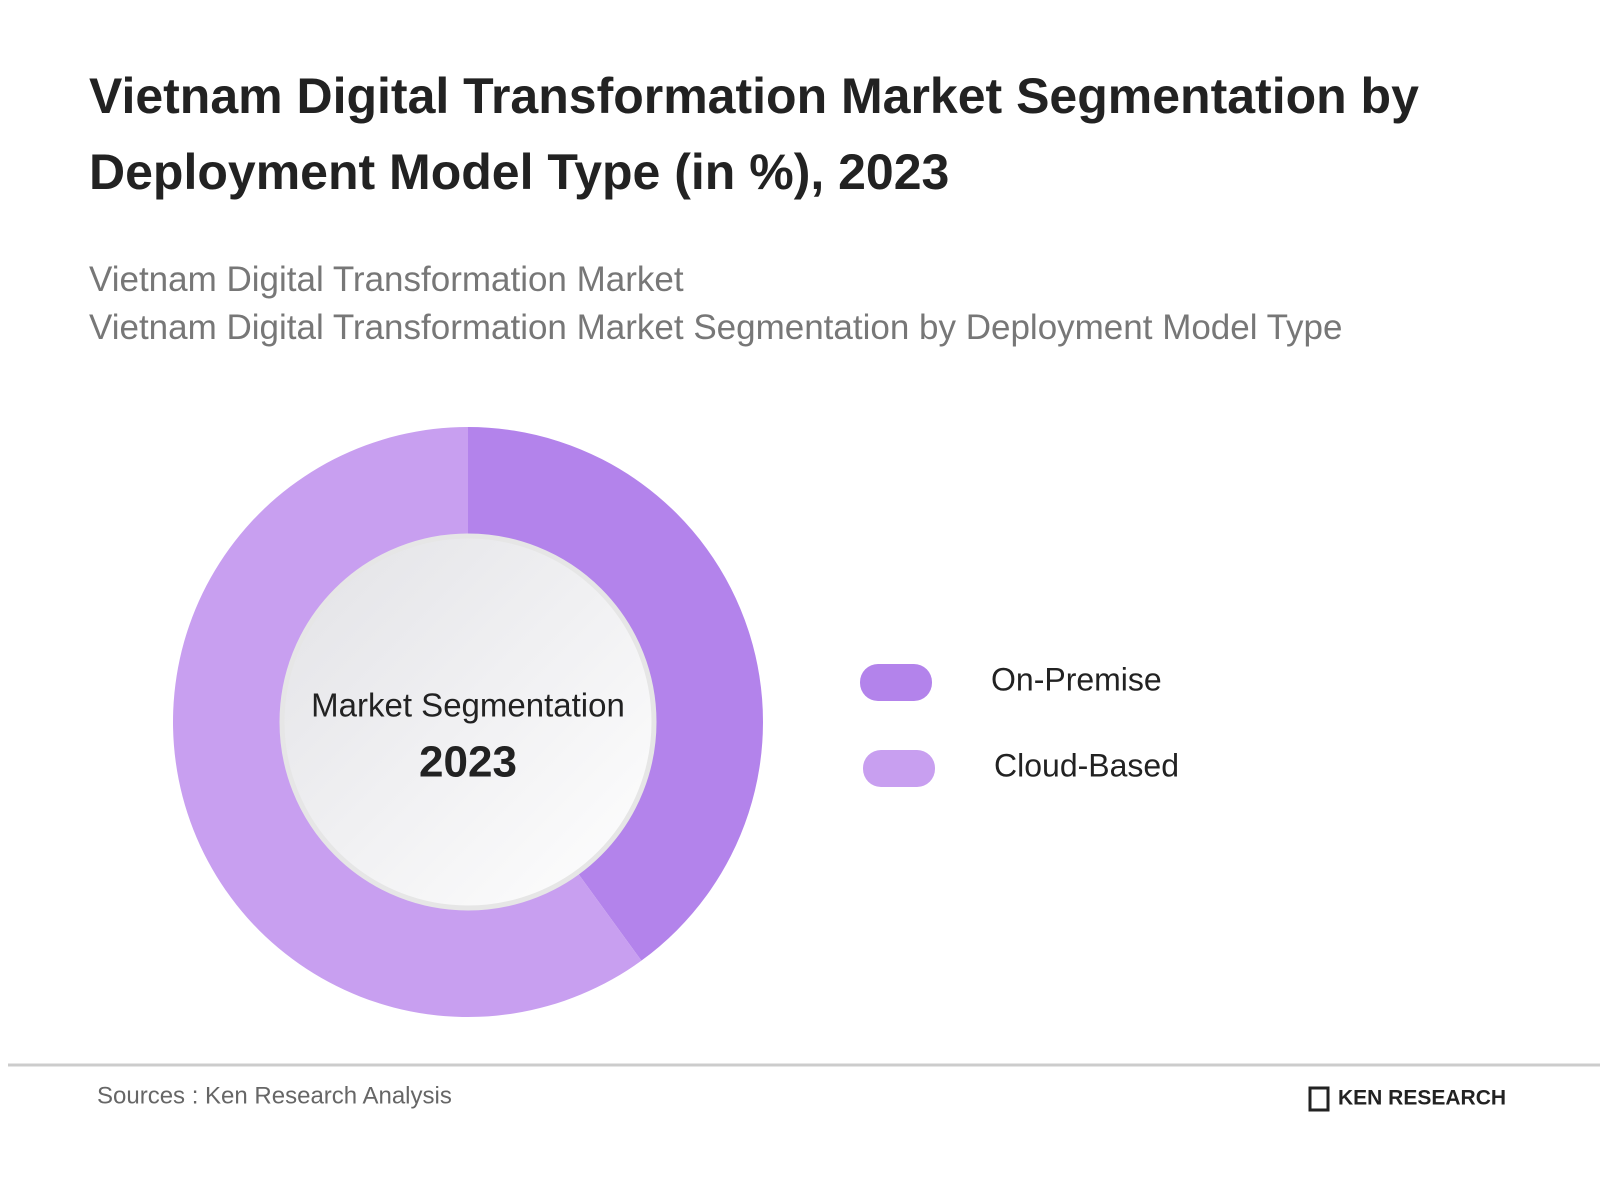 The height and width of the screenshot is (1200, 1600). Describe the element at coordinates (1319, 1099) in the screenshot. I see `brand-logo` at that location.